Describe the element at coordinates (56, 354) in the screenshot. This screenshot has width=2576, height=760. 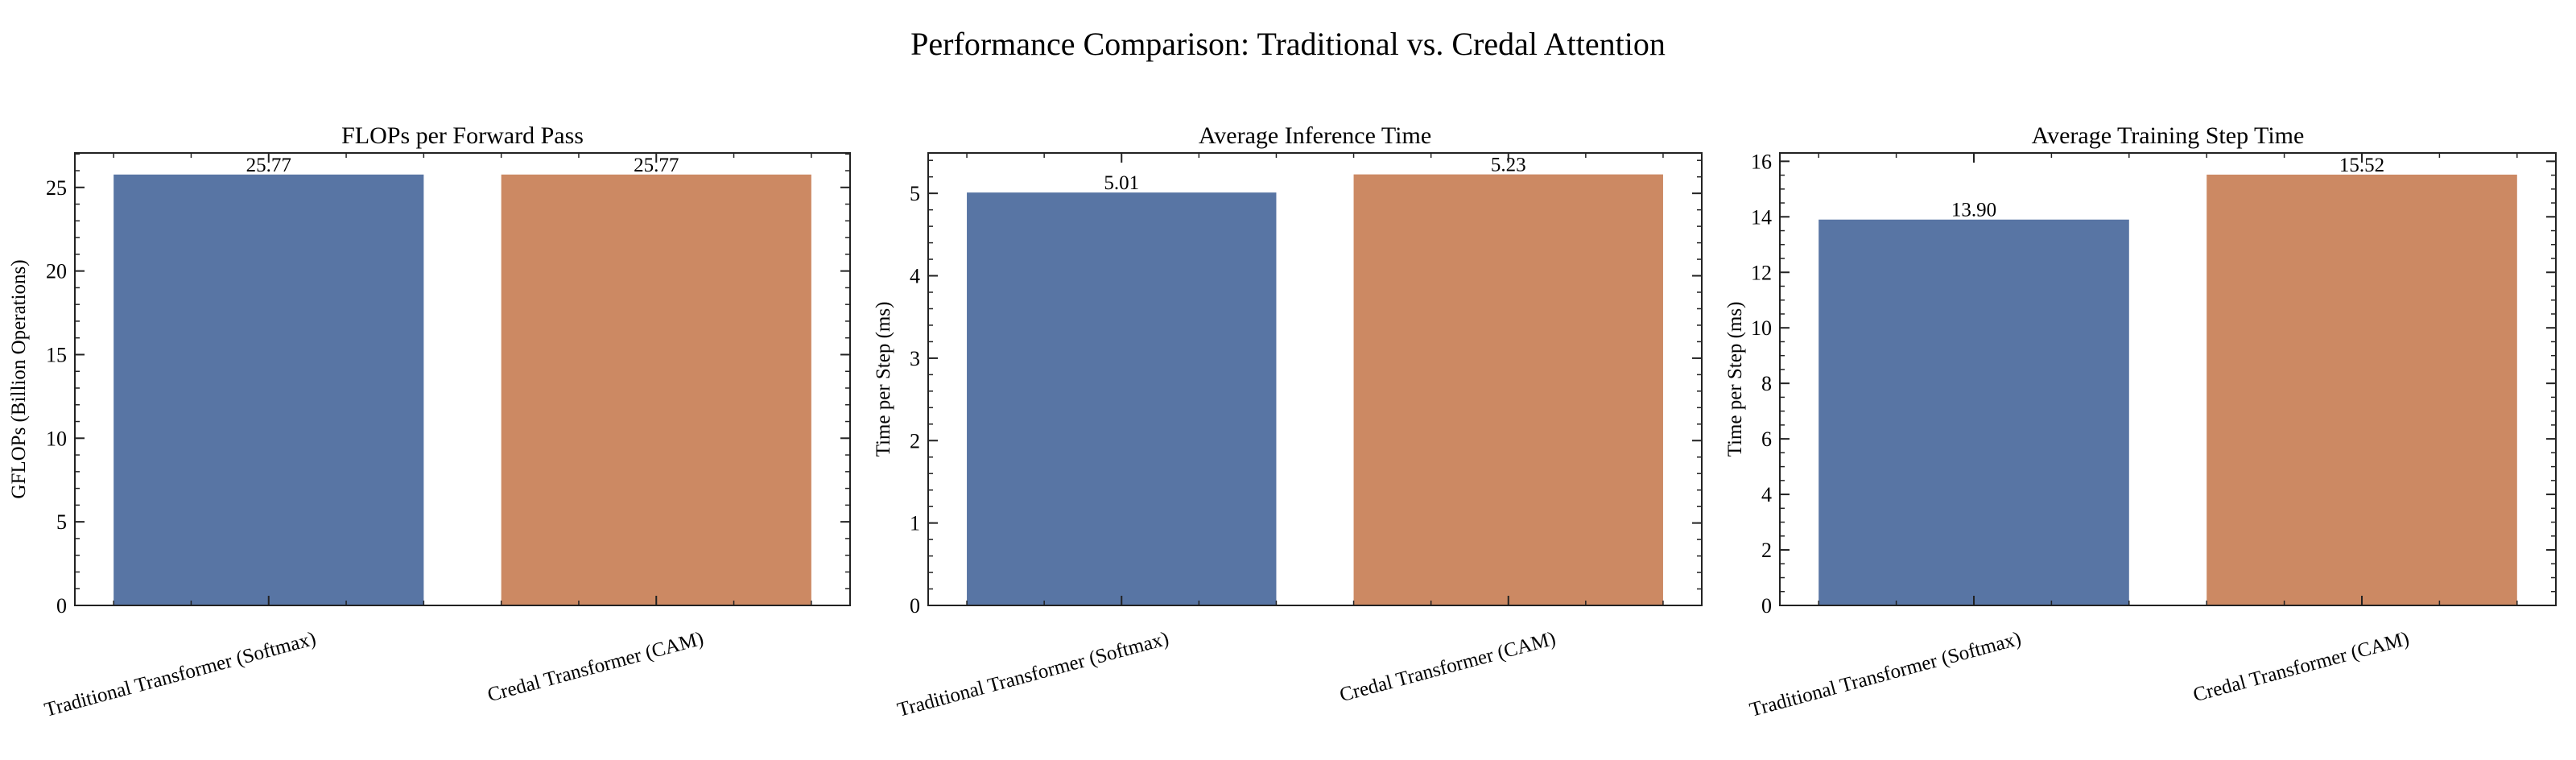
I see `y-tick-label: 15` at that location.